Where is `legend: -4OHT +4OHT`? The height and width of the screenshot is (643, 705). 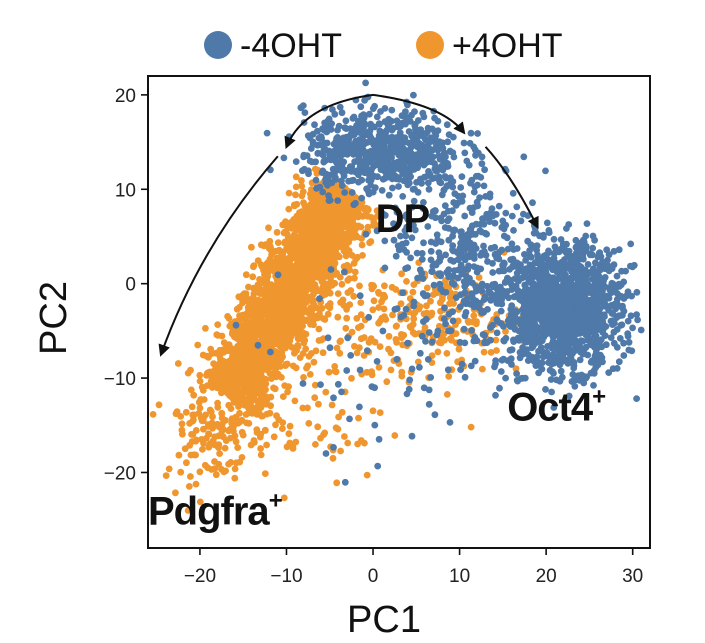 legend: -4OHT +4OHT is located at coordinates (383, 46).